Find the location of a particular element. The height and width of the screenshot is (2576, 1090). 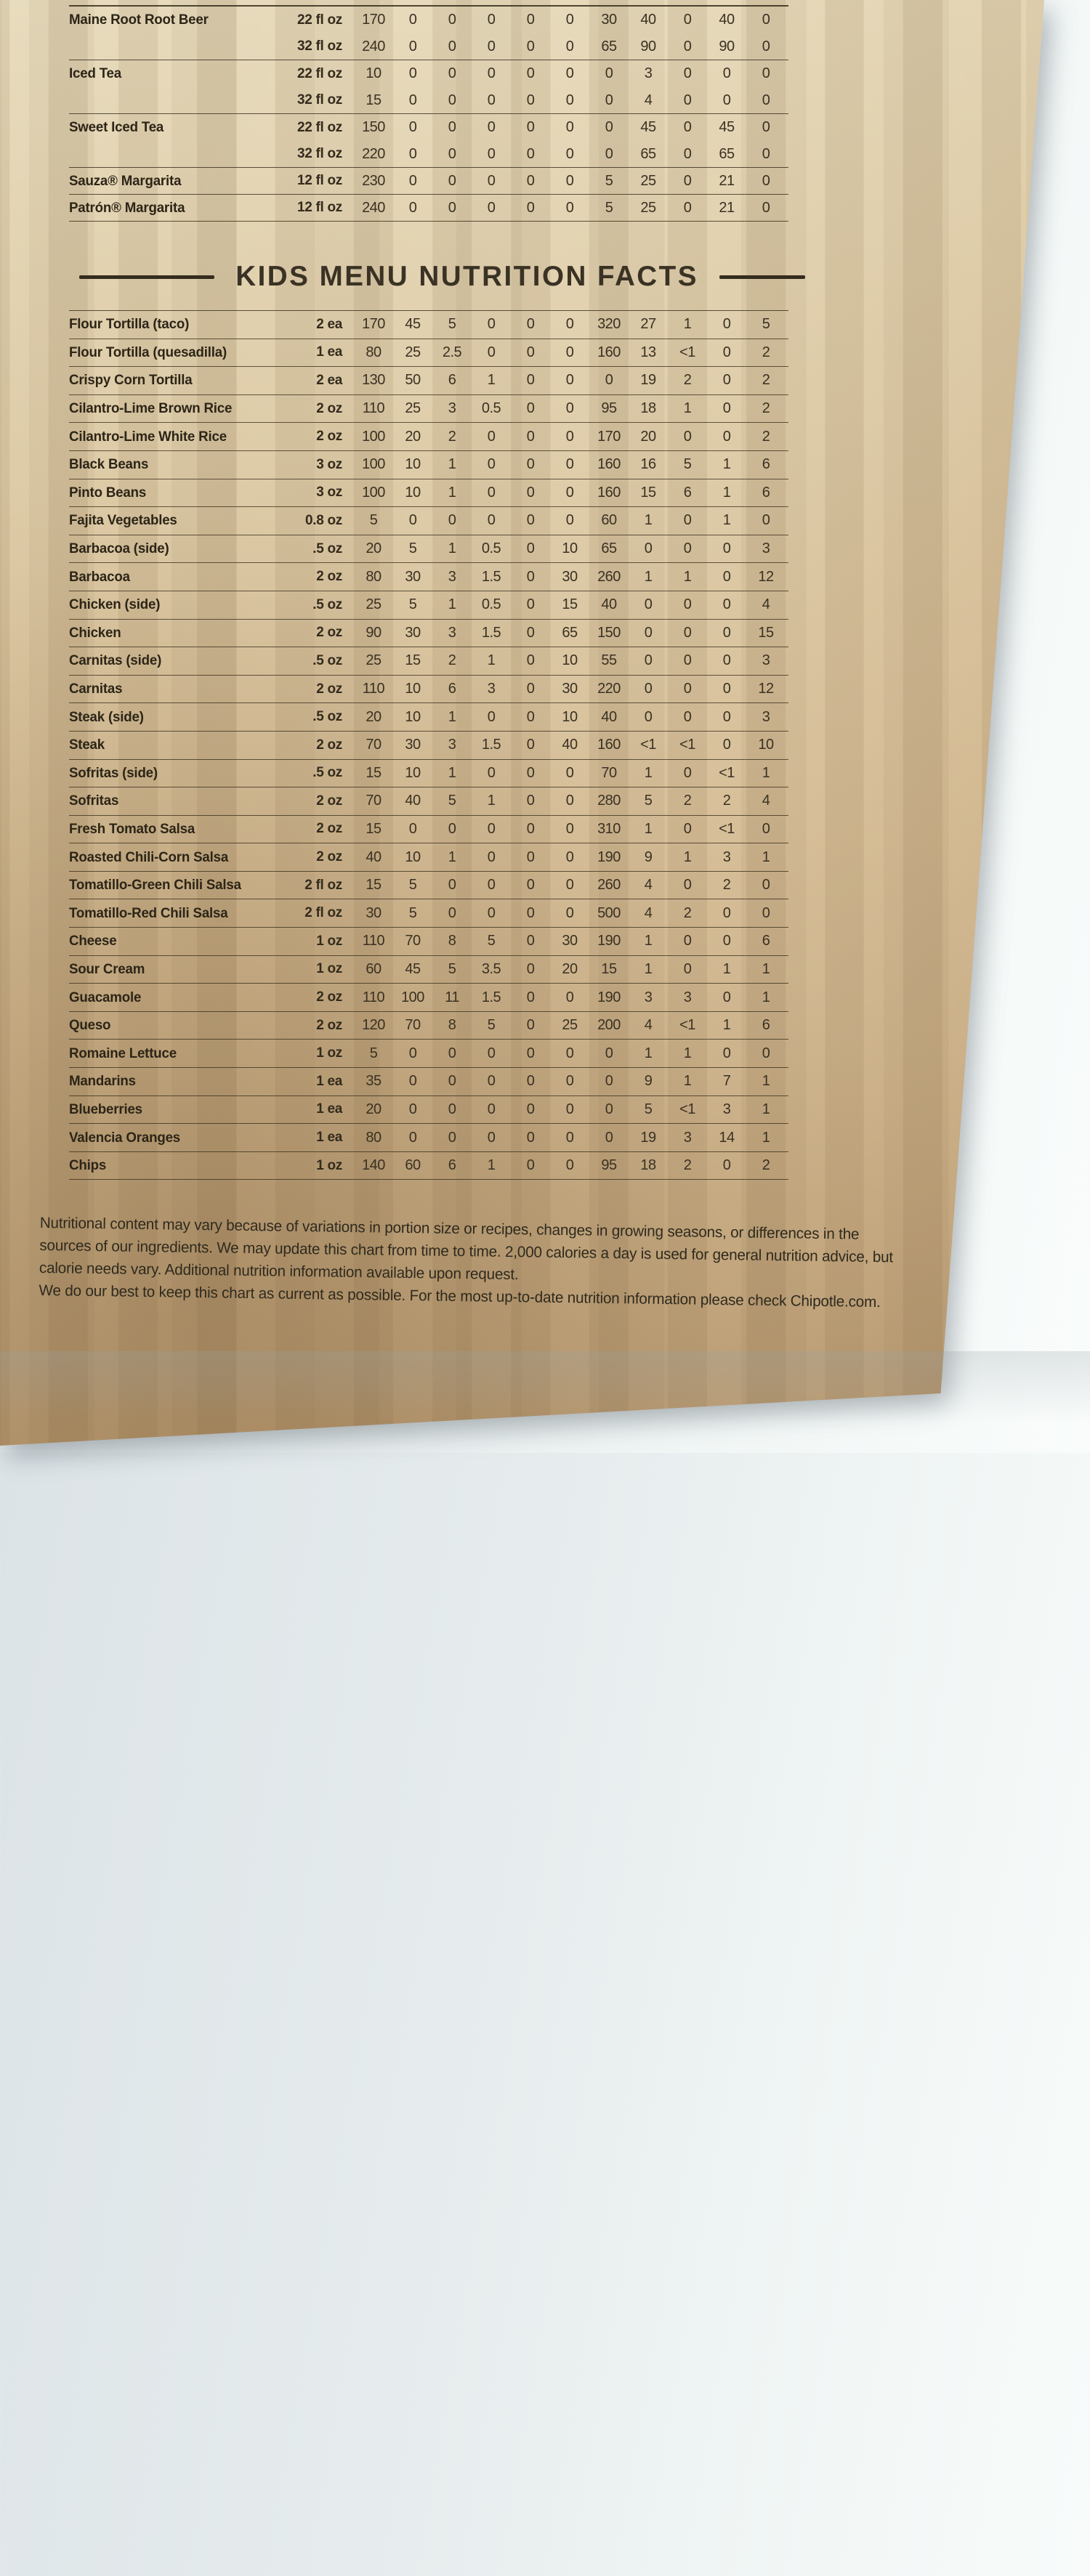

nutrition-value: <1 is located at coordinates (648, 745).